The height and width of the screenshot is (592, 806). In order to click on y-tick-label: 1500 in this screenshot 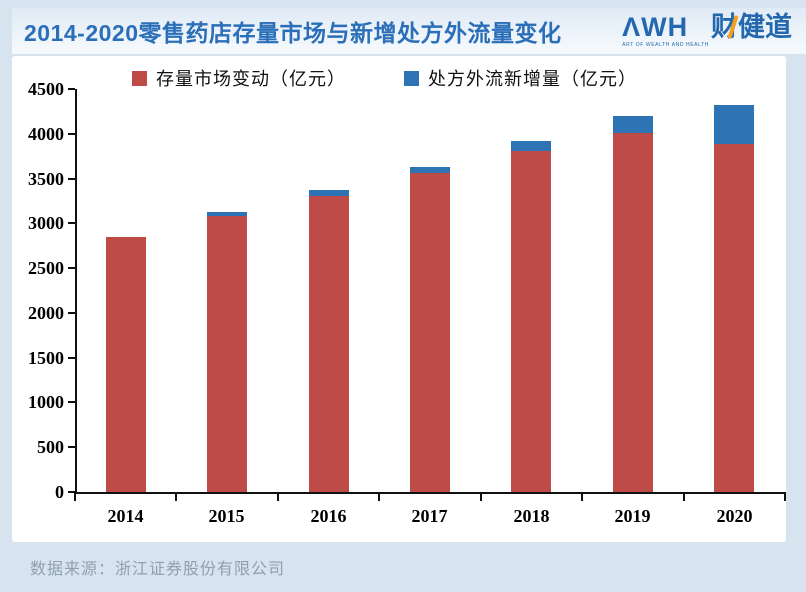, I will do `click(46, 357)`.